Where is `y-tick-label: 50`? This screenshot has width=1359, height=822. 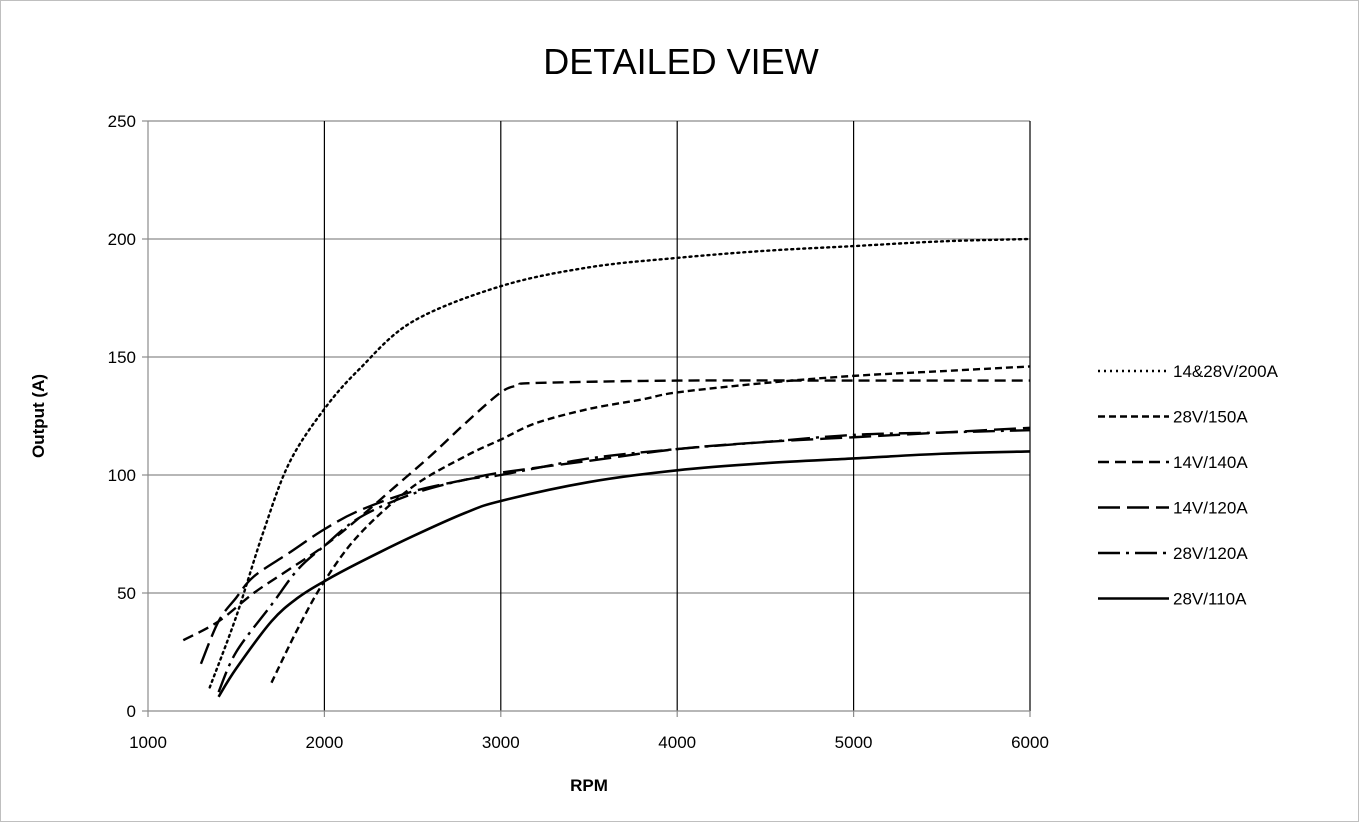
y-tick-label: 50 is located at coordinates (126, 593).